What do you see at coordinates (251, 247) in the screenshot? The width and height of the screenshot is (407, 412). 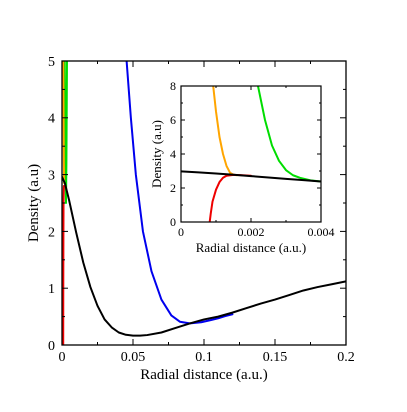 I see `inset-x-axis-label: Radial distance (a.u.)` at bounding box center [251, 247].